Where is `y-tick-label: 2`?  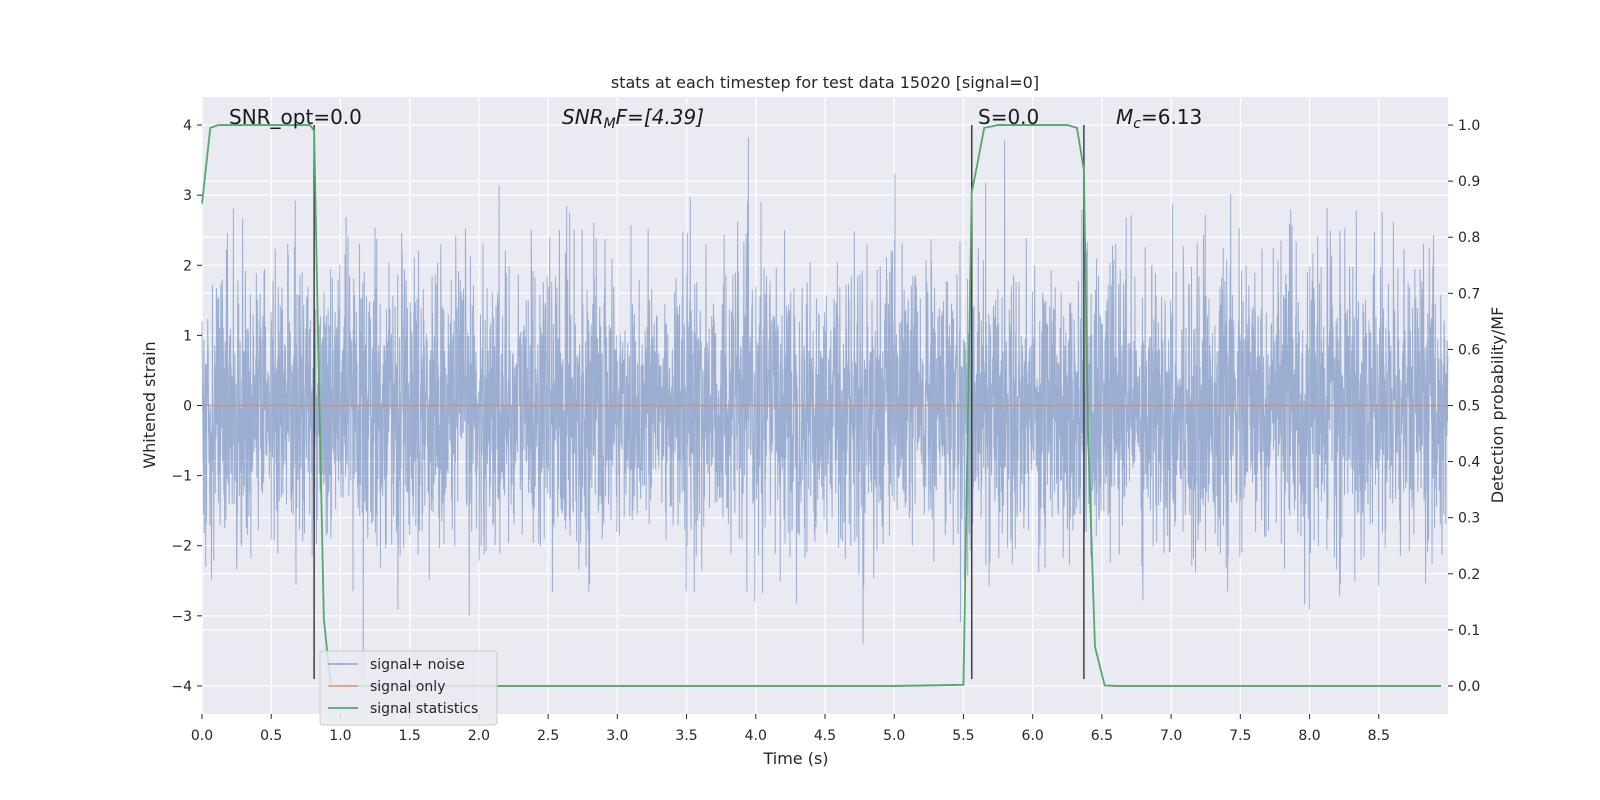
y-tick-label: 2 is located at coordinates (187, 266).